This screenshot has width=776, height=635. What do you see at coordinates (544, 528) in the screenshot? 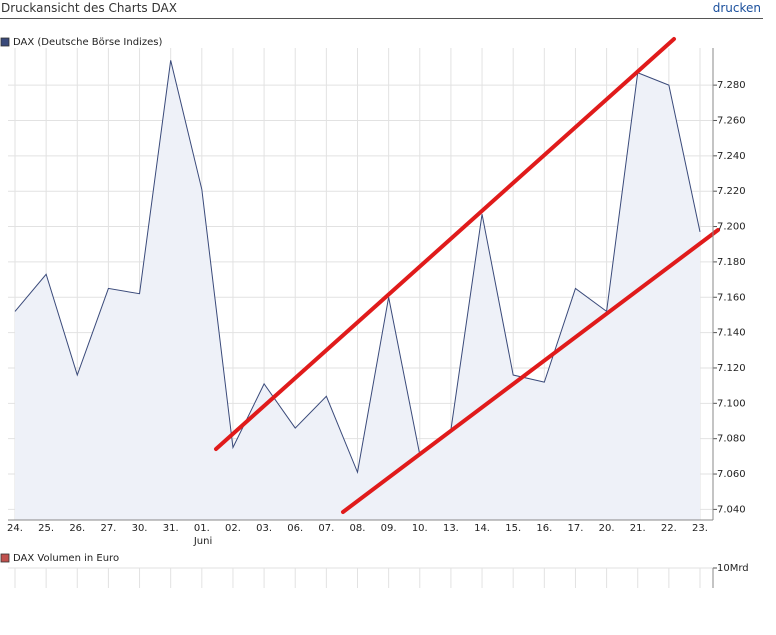
I see `x-tick-label: 16.` at bounding box center [544, 528].